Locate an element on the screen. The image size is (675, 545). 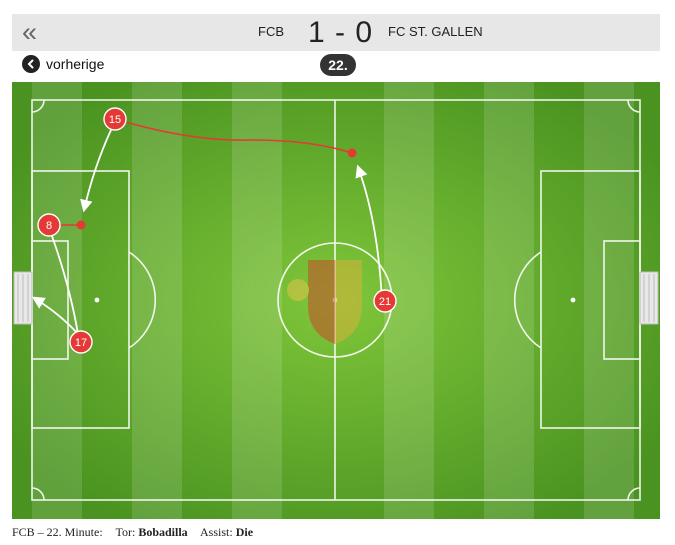
player-marker: 17 is located at coordinates (81, 342).